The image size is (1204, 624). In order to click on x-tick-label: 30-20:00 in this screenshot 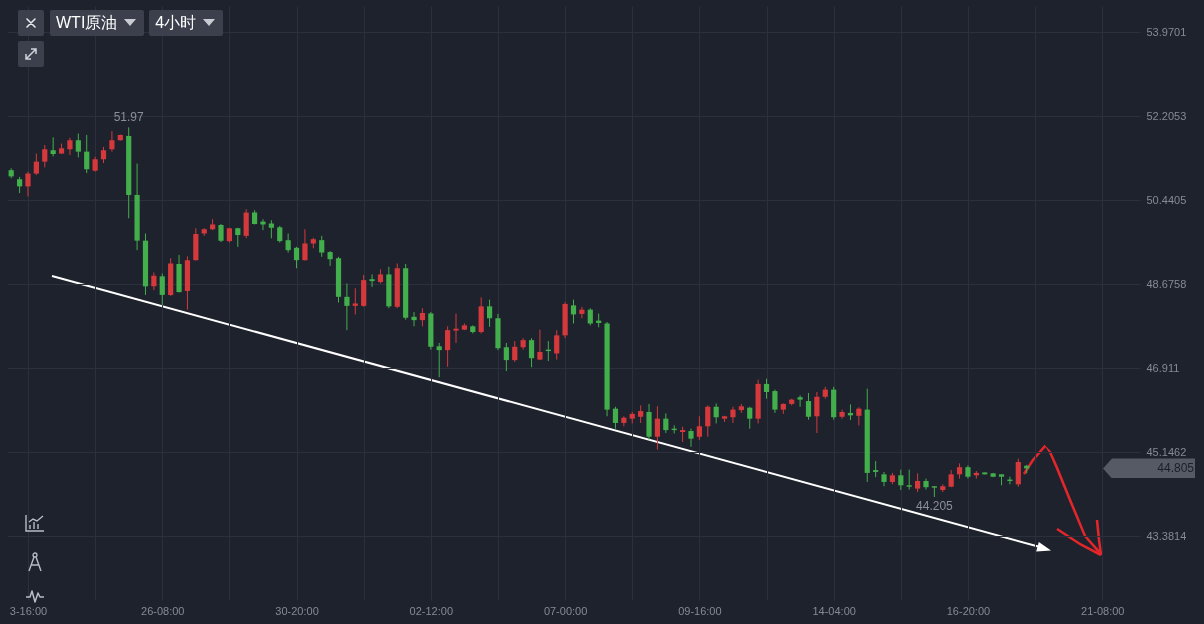, I will do `click(297, 610)`.